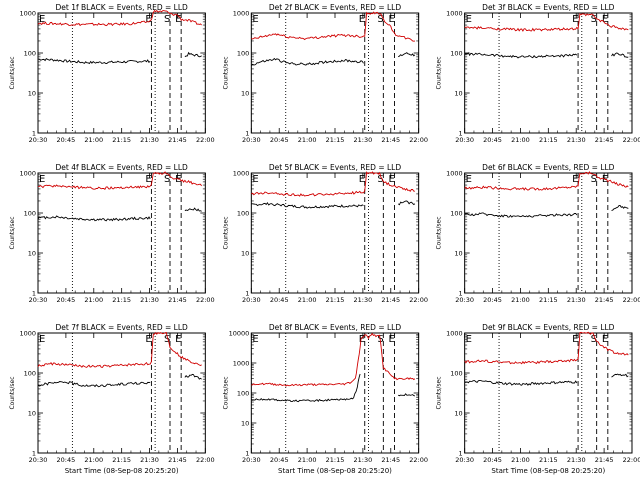 The image size is (640, 480). I want to click on panel-title: Det 3f BLACK = Events, RED = LLD, so click(548, 7).